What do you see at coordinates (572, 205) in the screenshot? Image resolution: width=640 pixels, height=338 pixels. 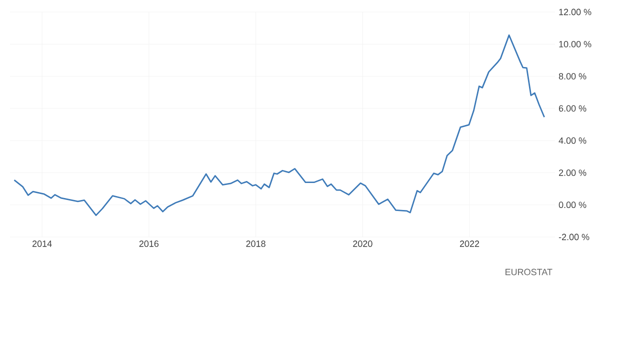 I see `y-tick-label: 0.00 %` at bounding box center [572, 205].